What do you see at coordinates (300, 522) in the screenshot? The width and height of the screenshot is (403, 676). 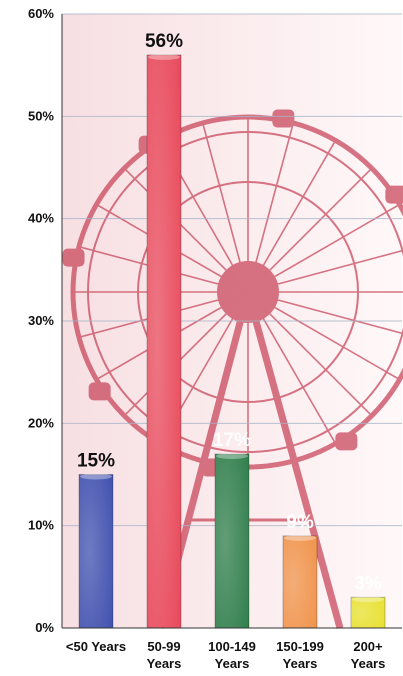 I see `data-label: 9%` at bounding box center [300, 522].